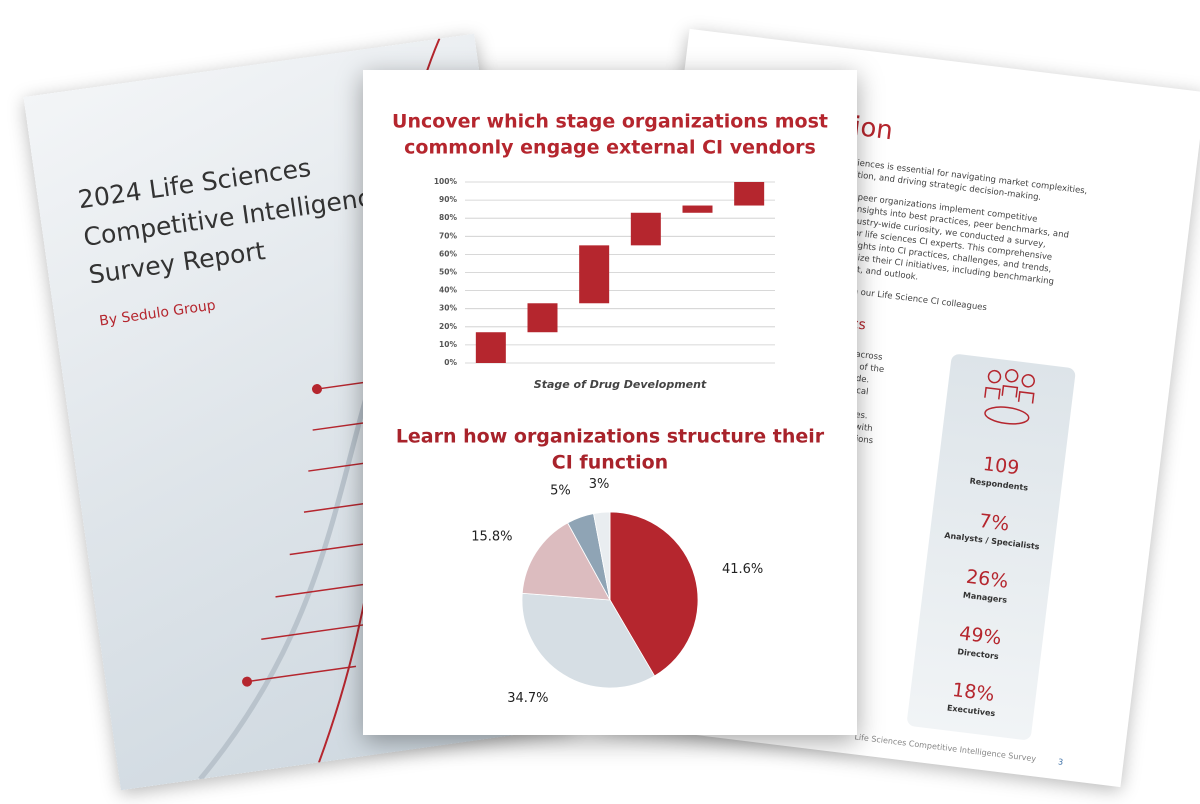  I want to click on y-tick-label: 90%, so click(448, 199).